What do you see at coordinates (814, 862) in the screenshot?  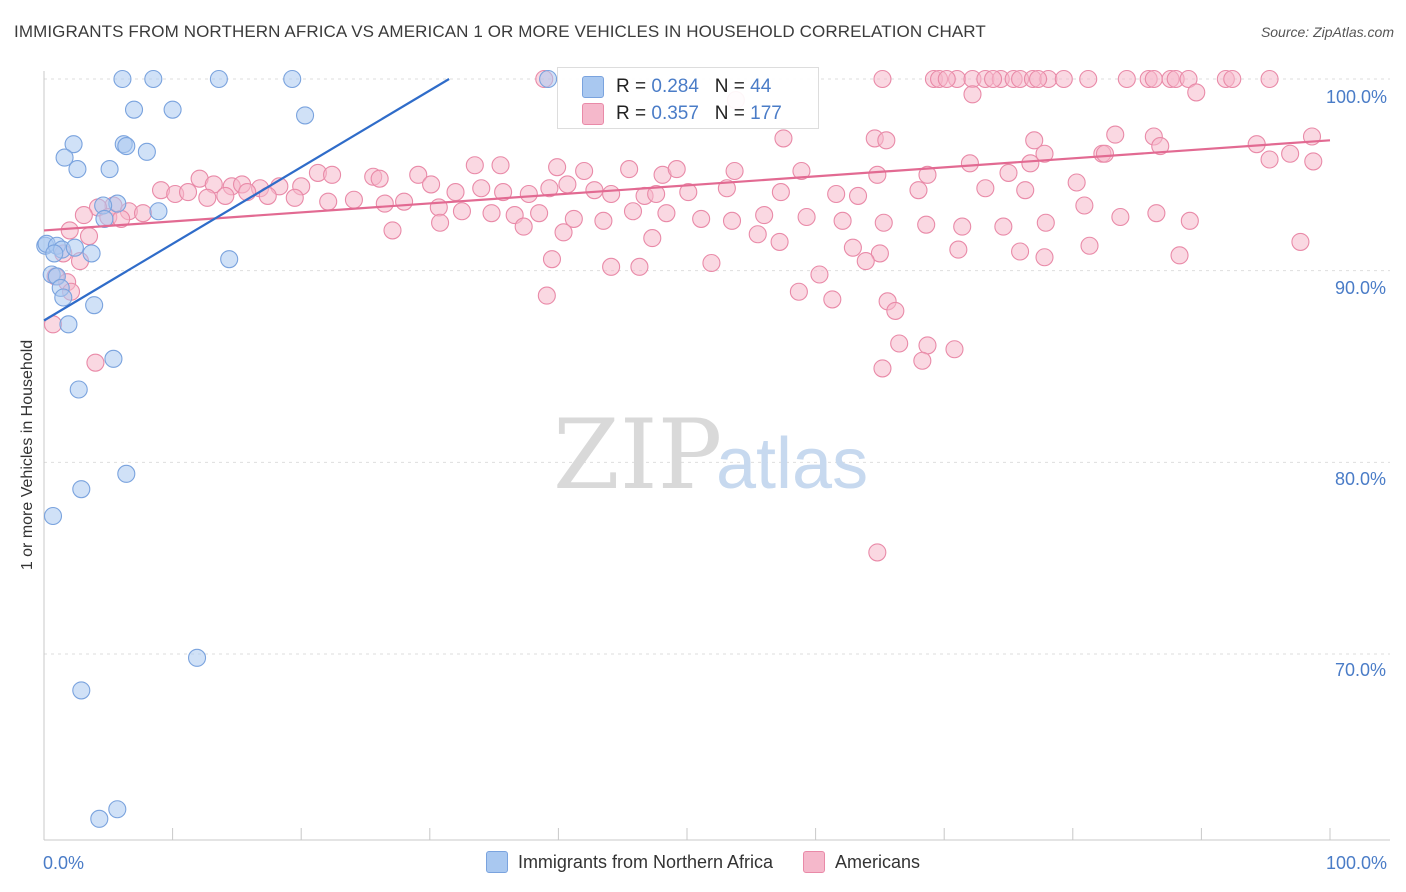 I see `legend-swatch-pink` at bounding box center [814, 862].